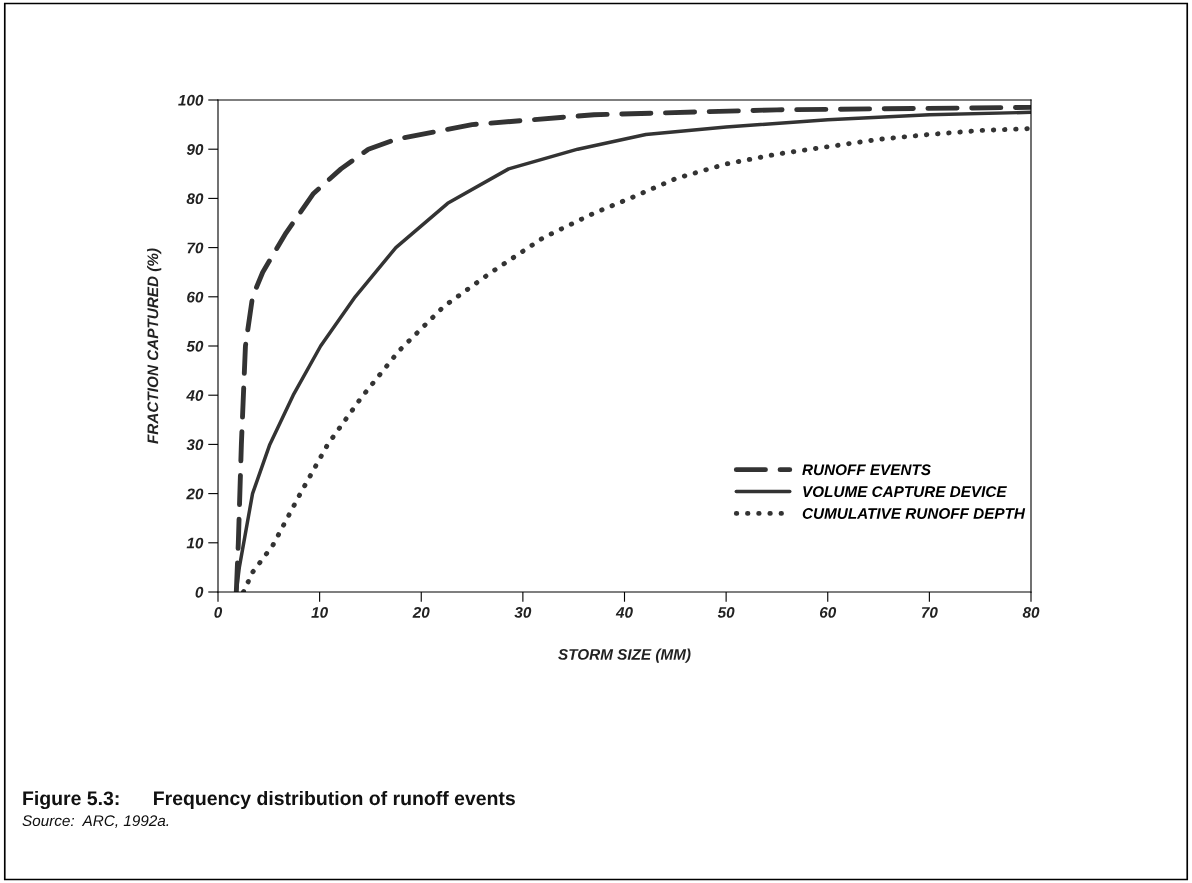  I want to click on y-tick-label: 60, so click(195, 297).